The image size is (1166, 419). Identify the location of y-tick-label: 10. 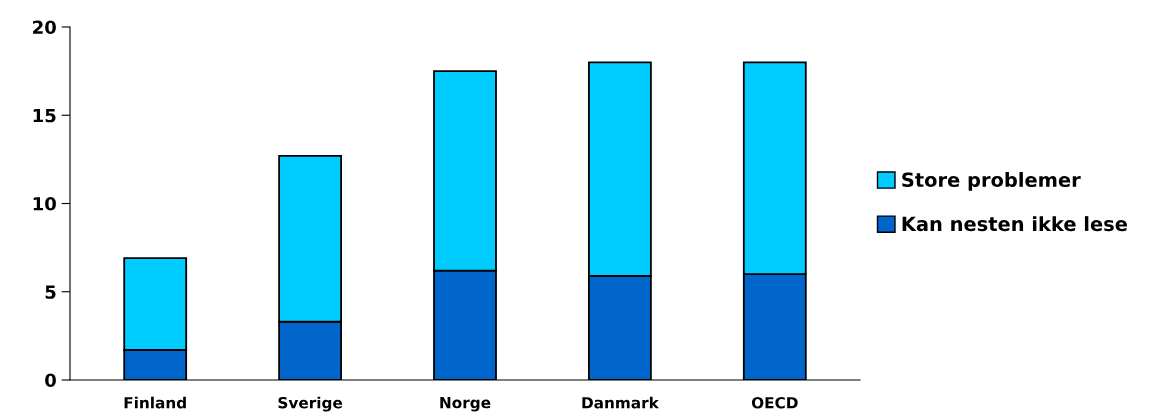
(44, 203).